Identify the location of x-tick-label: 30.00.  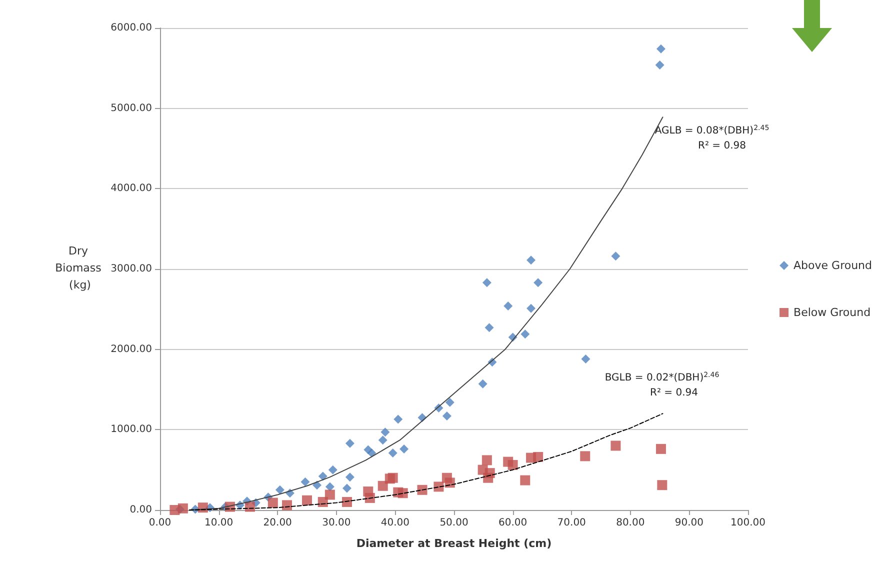
(336, 523).